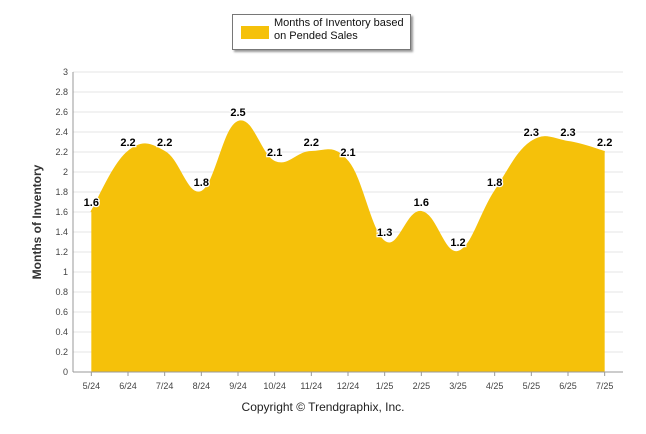 The width and height of the screenshot is (646, 434). Describe the element at coordinates (255, 32) in the screenshot. I see `legend-swatch` at that location.